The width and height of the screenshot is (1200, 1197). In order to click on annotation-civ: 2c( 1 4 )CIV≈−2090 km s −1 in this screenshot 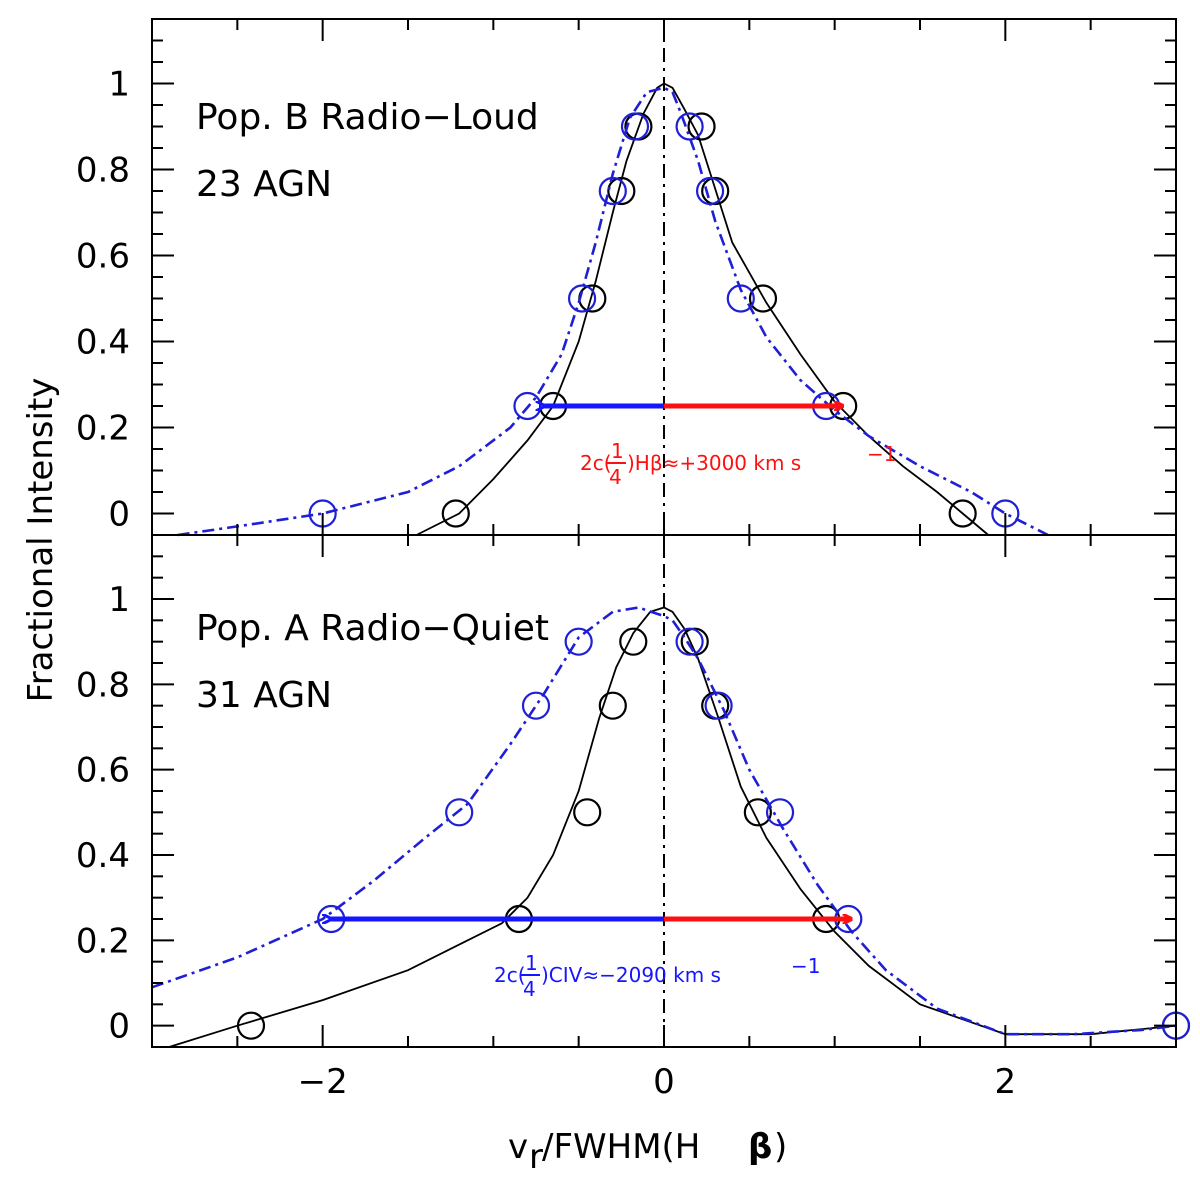, I will do `click(657, 976)`.